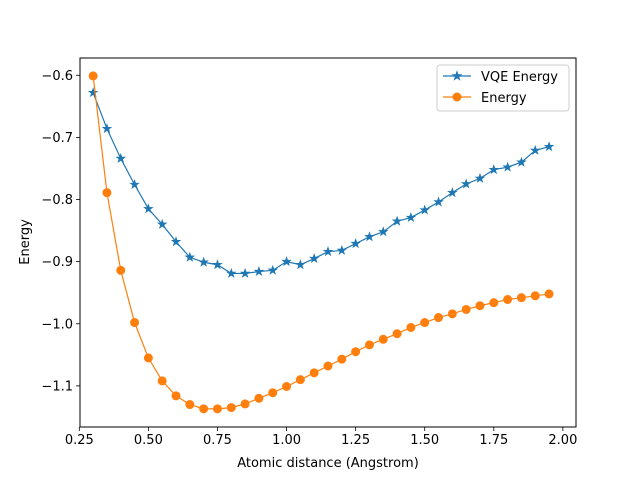  What do you see at coordinates (457, 97) in the screenshot?
I see `legend-marker-energy` at bounding box center [457, 97].